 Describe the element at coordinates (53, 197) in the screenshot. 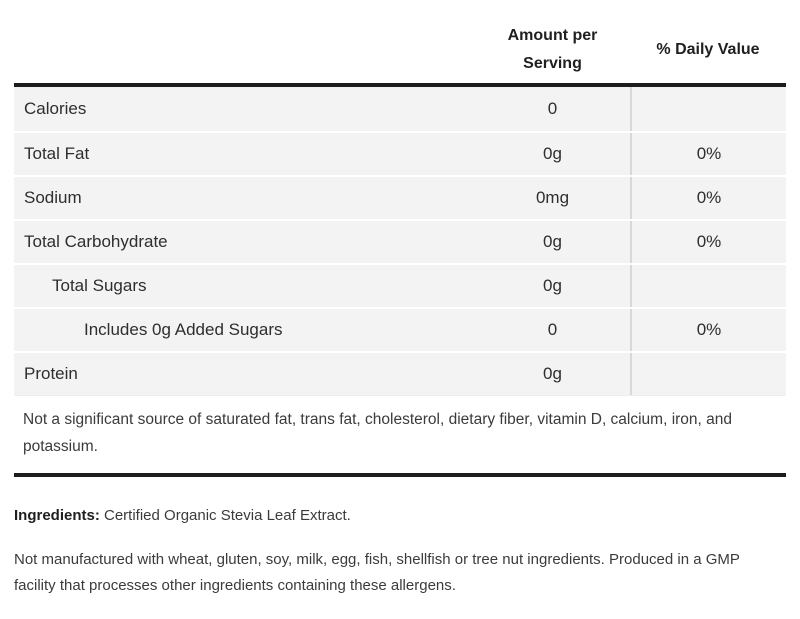

I see `row-label: Sodium` at that location.